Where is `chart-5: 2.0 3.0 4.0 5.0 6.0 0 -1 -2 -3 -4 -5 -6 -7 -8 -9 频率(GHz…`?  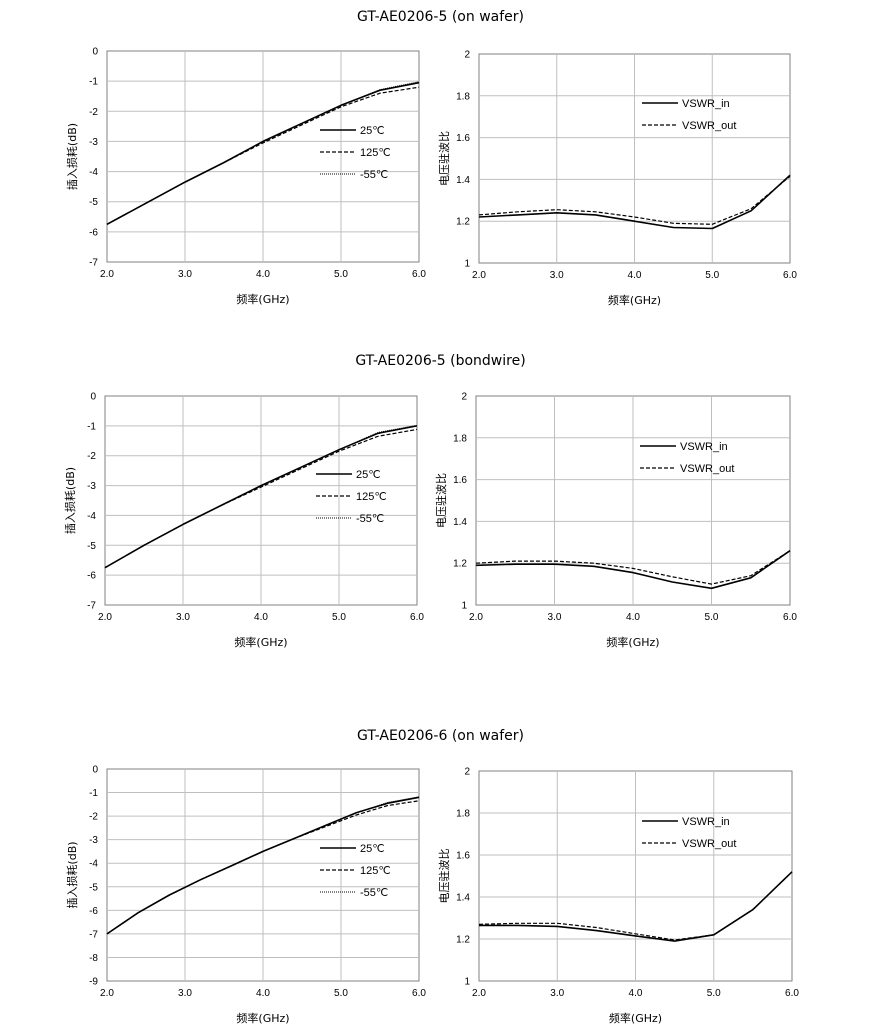 chart-5: 2.0 3.0 4.0 5.0 6.0 0 -1 -2 -3 -4 -5 -6 -7 -8 -9 频率(GHz… is located at coordinates (245, 895).